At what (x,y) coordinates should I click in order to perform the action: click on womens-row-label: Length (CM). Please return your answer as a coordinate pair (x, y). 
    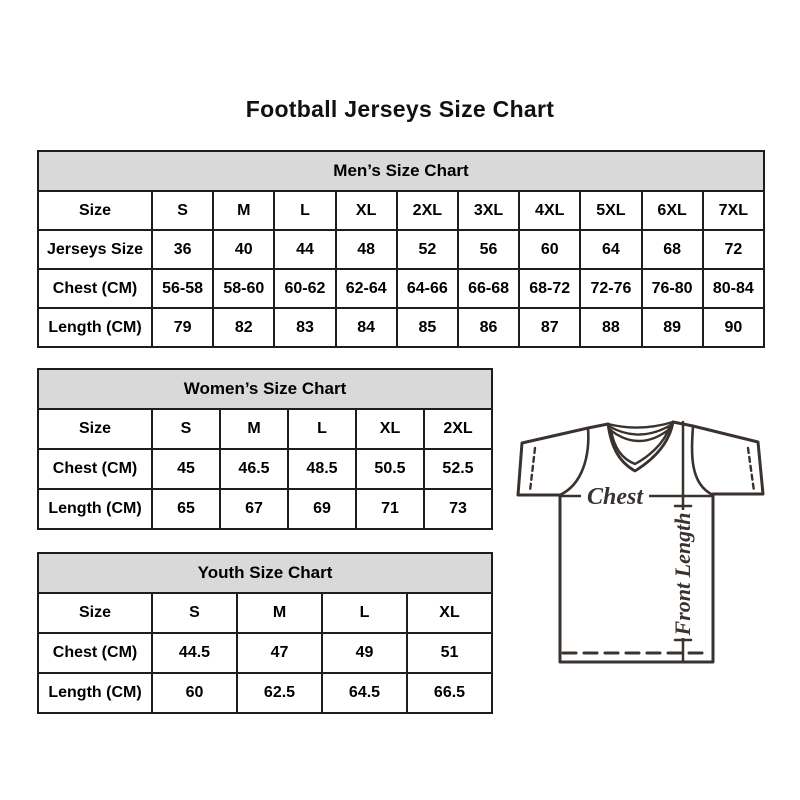
    Looking at the image, I should click on (95, 509).